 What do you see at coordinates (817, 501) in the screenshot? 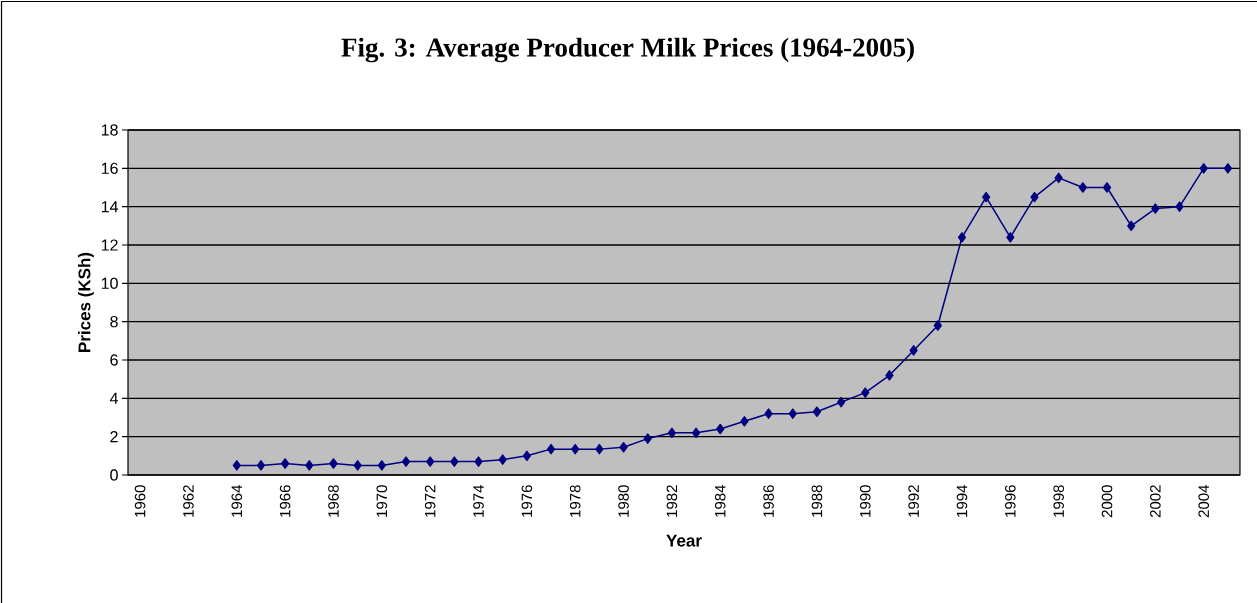
I see `x-tick-label: 1988` at bounding box center [817, 501].